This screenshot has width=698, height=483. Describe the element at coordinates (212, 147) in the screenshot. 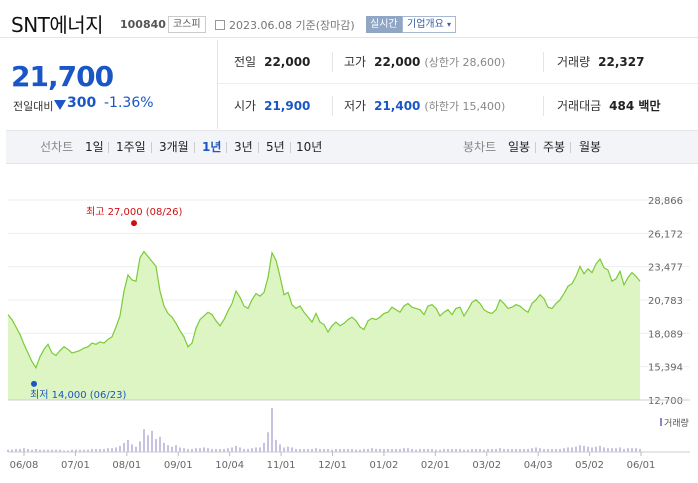

I see `period-1y: 1년` at that location.